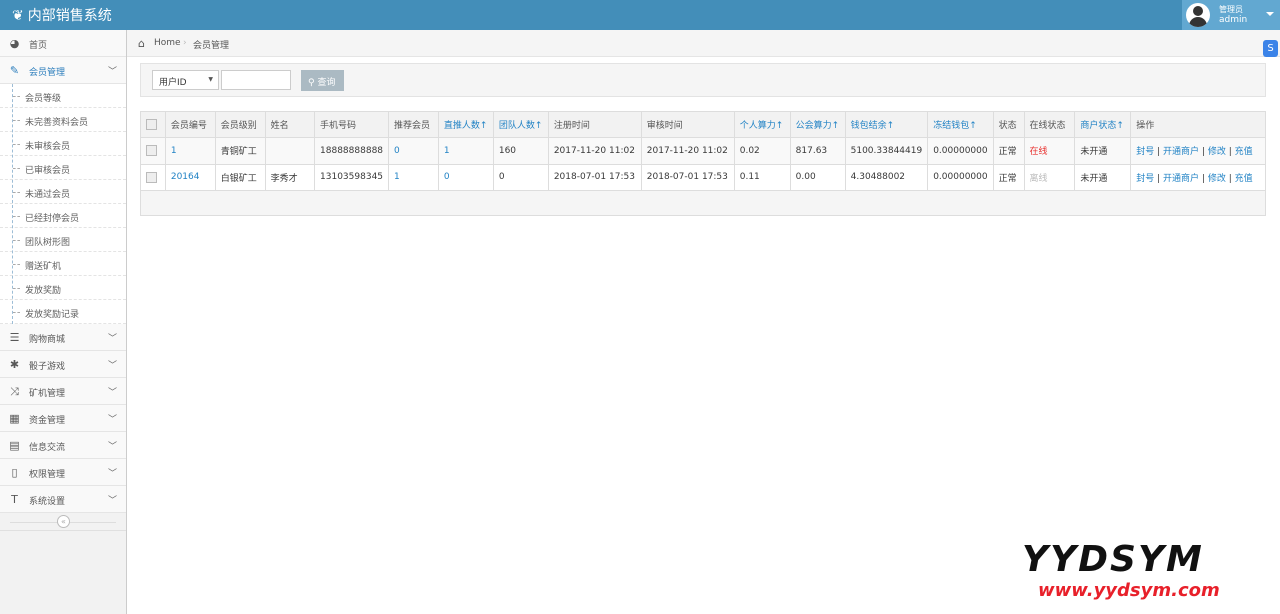  I want to click on user-role: 管理员, so click(1231, 9).